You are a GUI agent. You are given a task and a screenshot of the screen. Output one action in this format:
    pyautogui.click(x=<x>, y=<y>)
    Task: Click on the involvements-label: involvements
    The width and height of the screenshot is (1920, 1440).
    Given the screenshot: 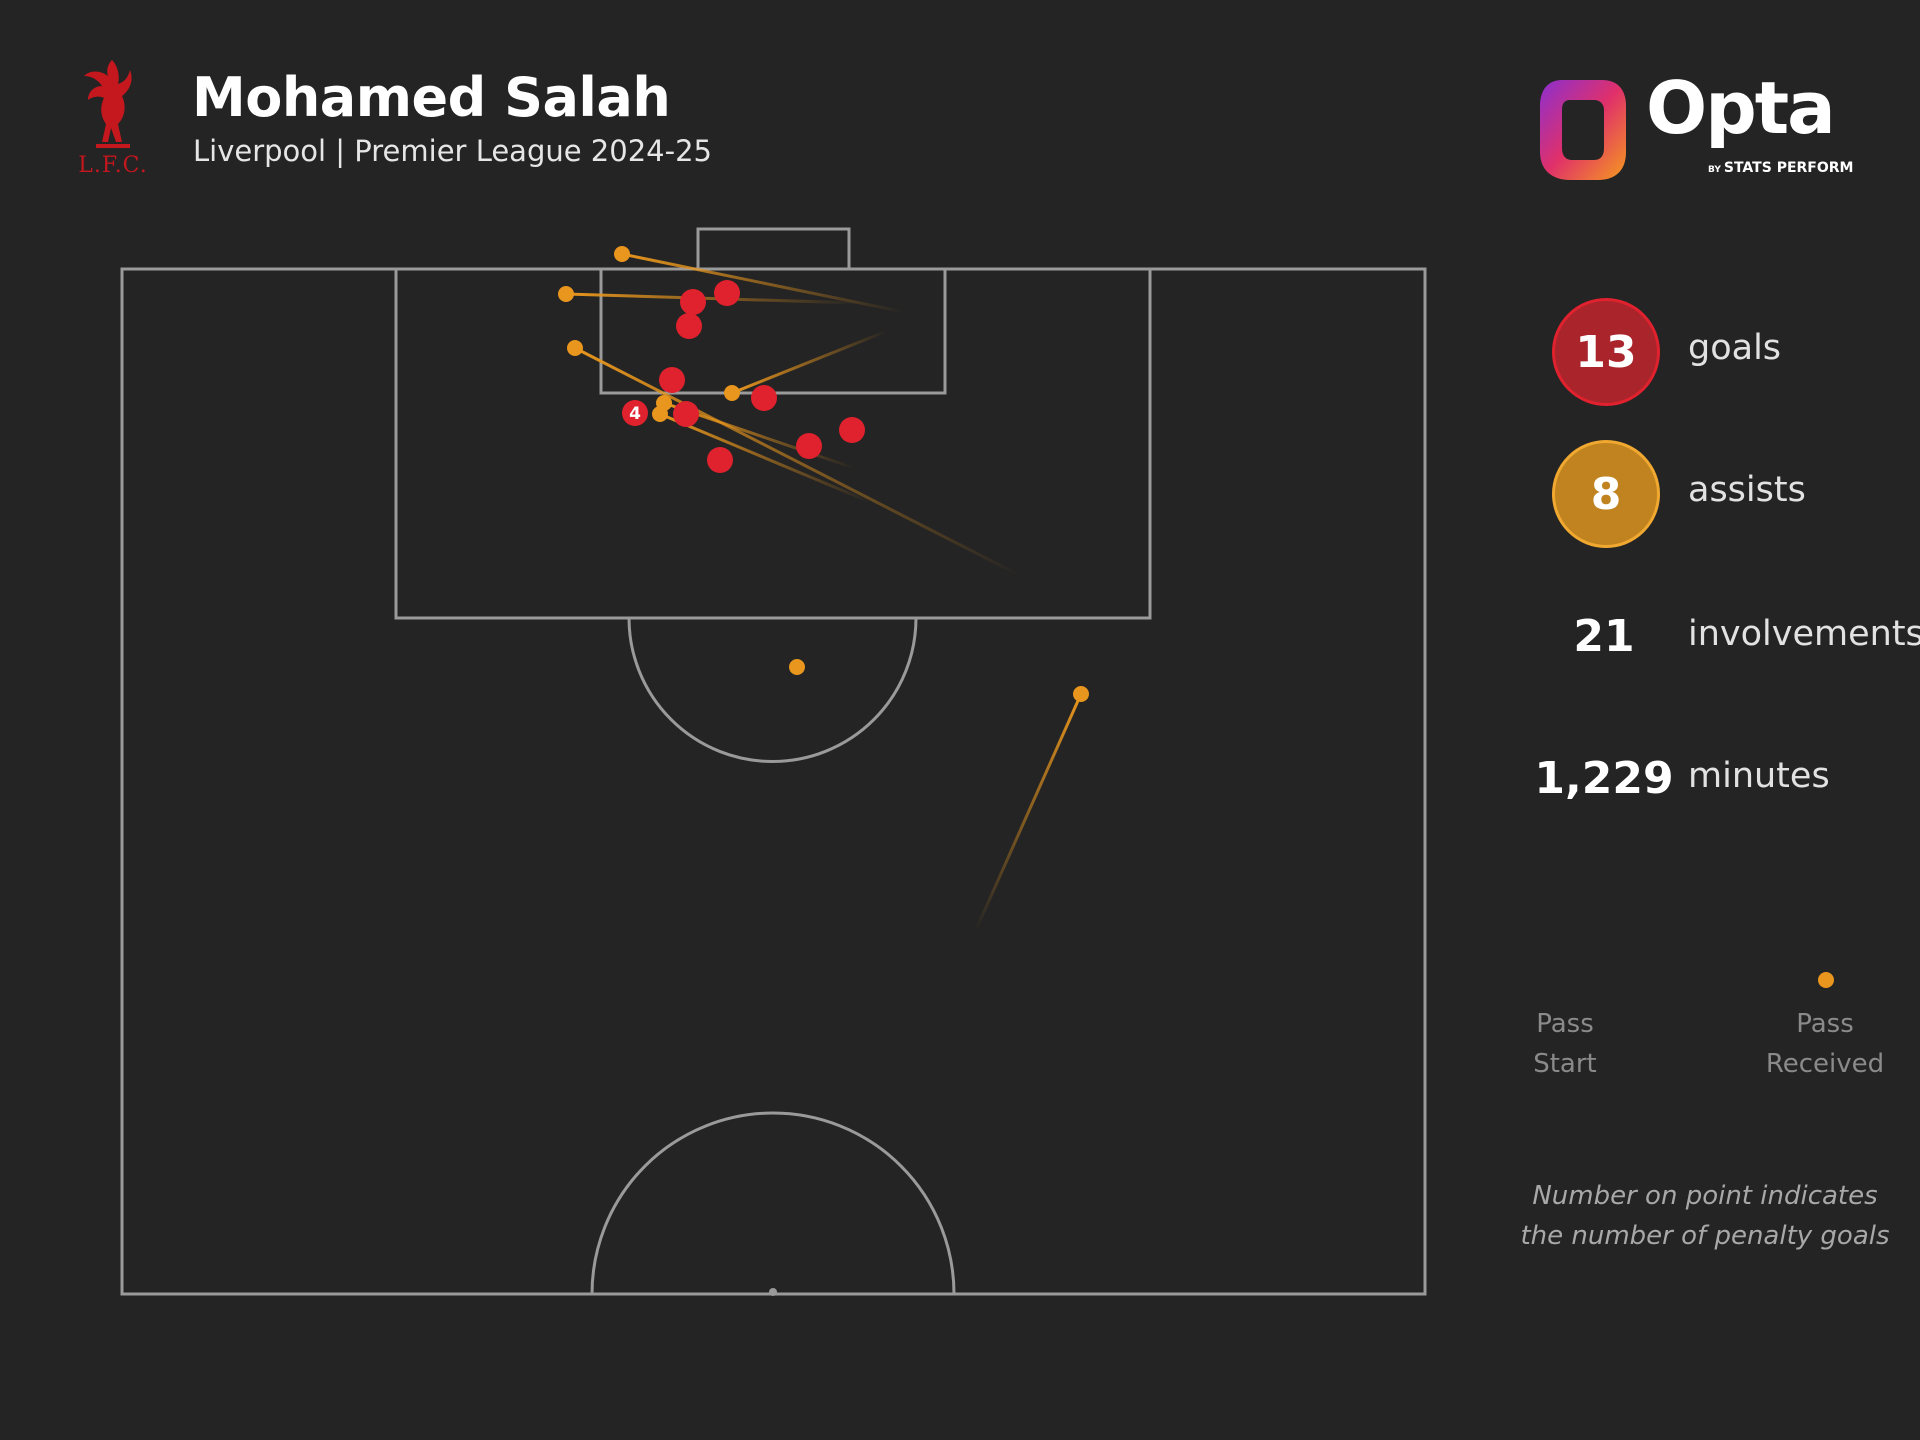 What is the action you would take?
    pyautogui.click(x=1804, y=634)
    